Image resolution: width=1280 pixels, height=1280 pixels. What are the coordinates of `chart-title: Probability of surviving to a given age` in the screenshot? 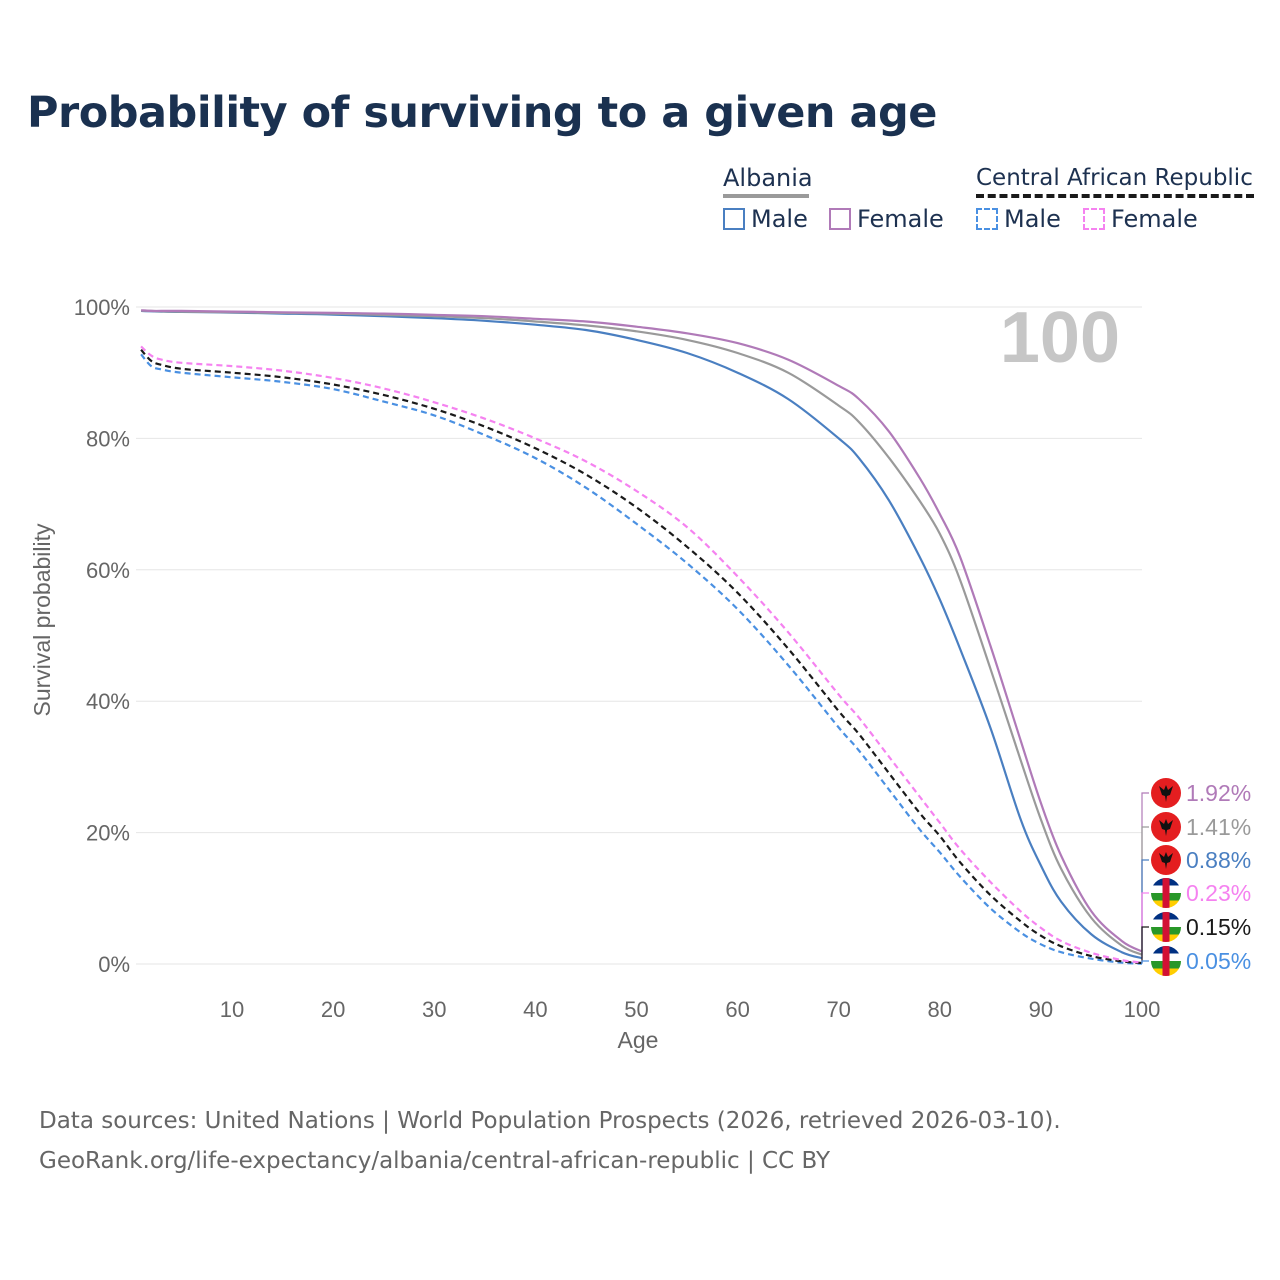 It's located at (482, 113).